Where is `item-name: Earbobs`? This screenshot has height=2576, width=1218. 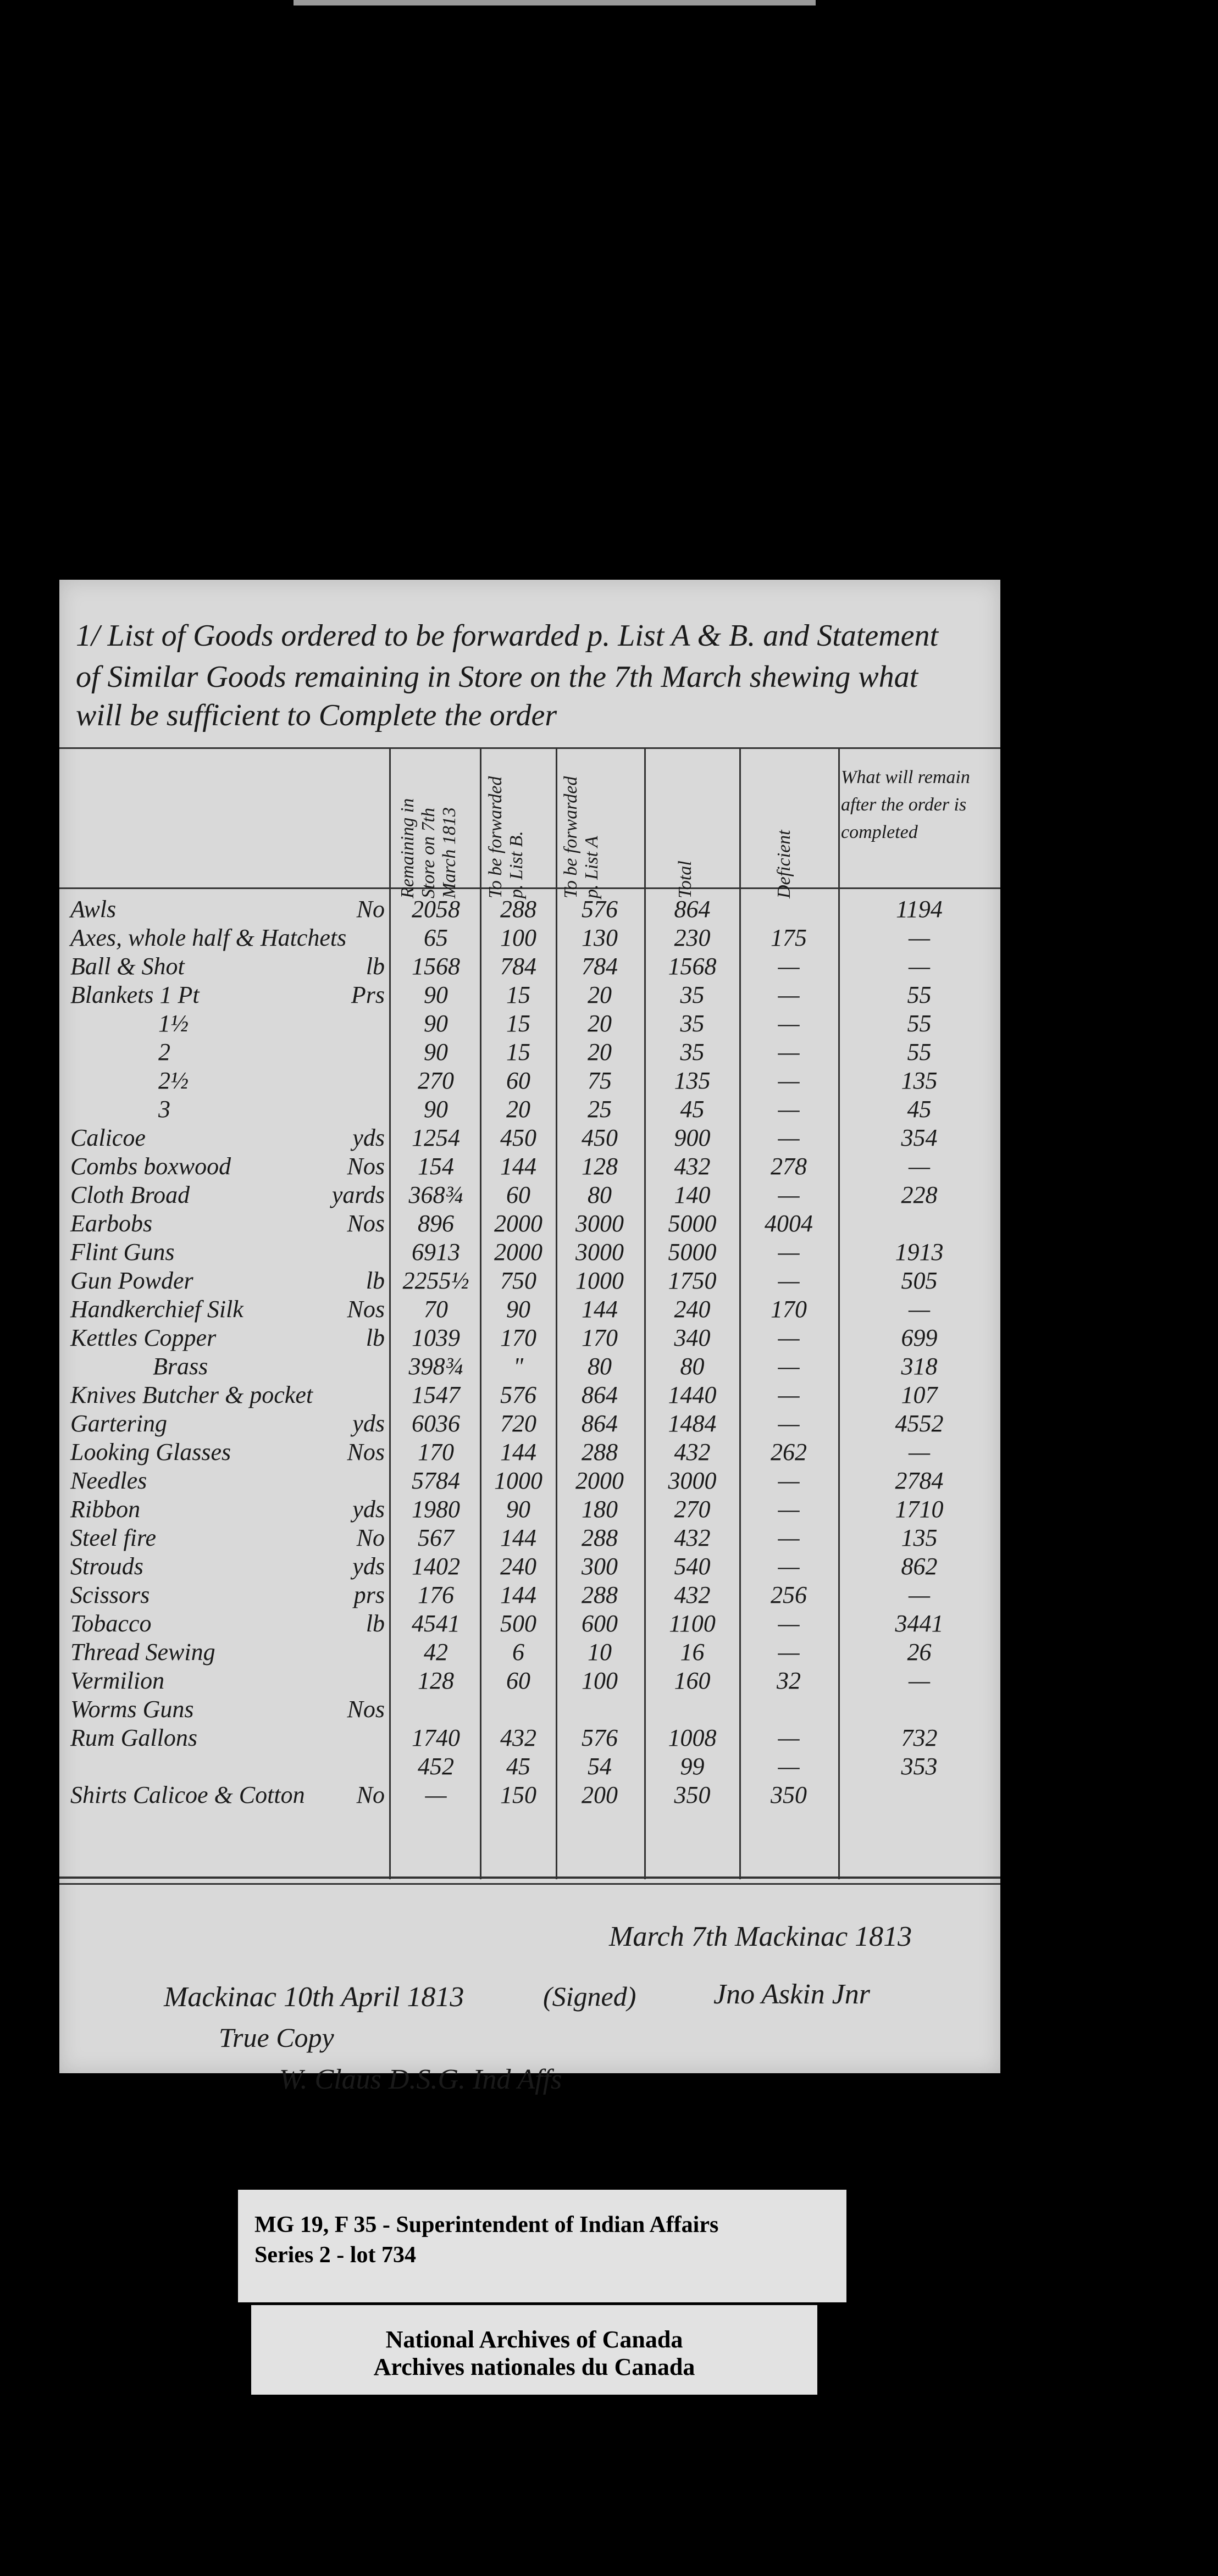
item-name: Earbobs is located at coordinates (112, 1223).